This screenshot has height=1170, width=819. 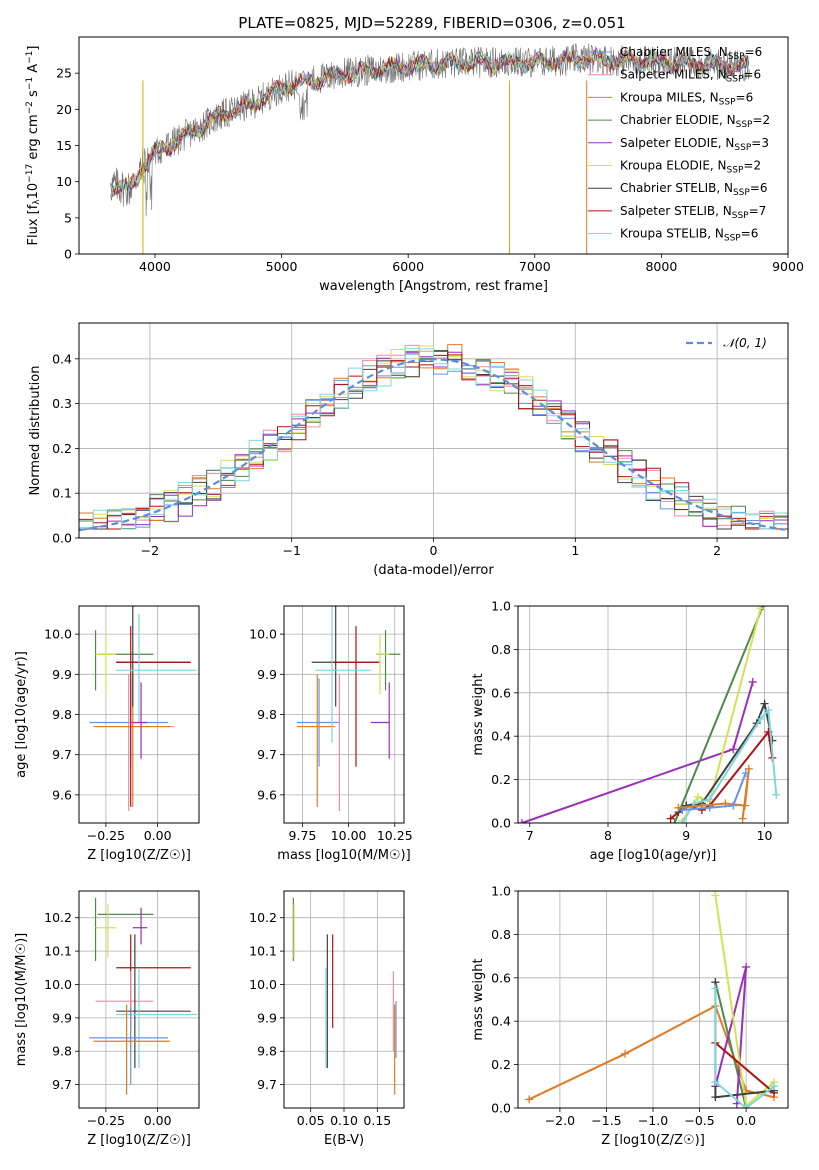 I want to click on model-line-kroupa-stelib, so click(x=430, y=123).